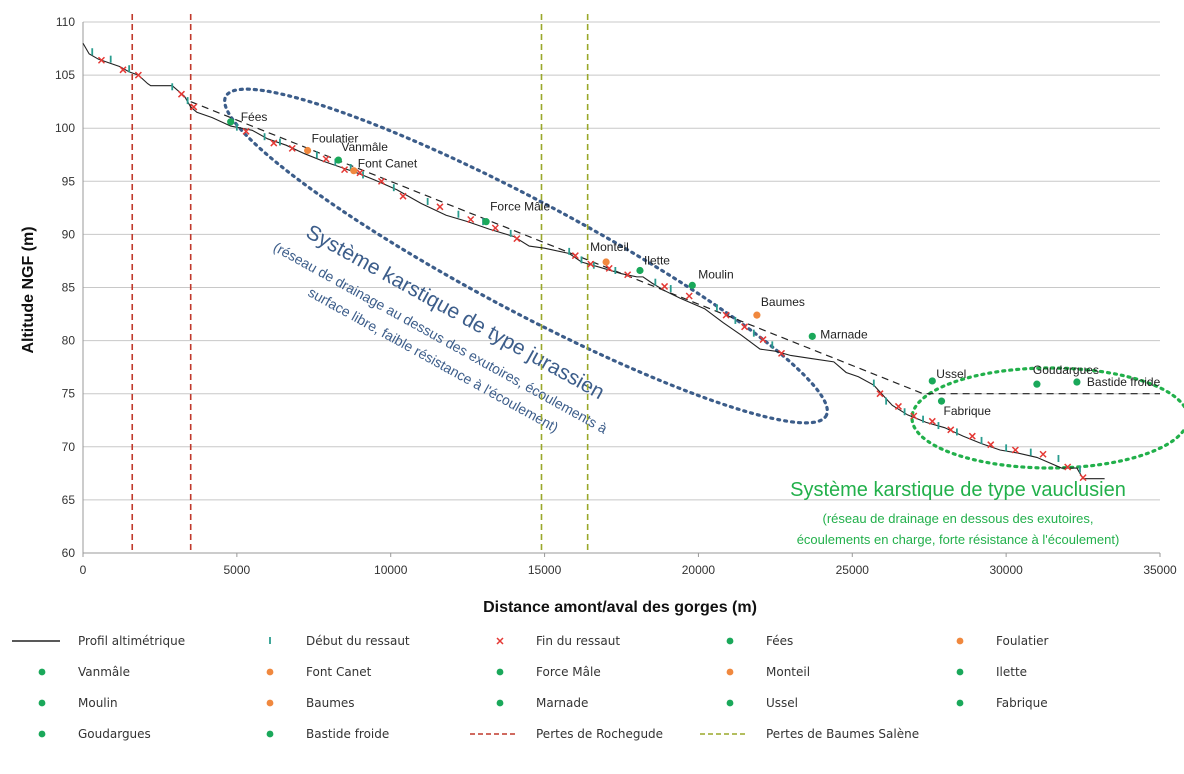 The height and width of the screenshot is (774, 1184). I want to click on legend-label: Baumes, so click(330, 703).